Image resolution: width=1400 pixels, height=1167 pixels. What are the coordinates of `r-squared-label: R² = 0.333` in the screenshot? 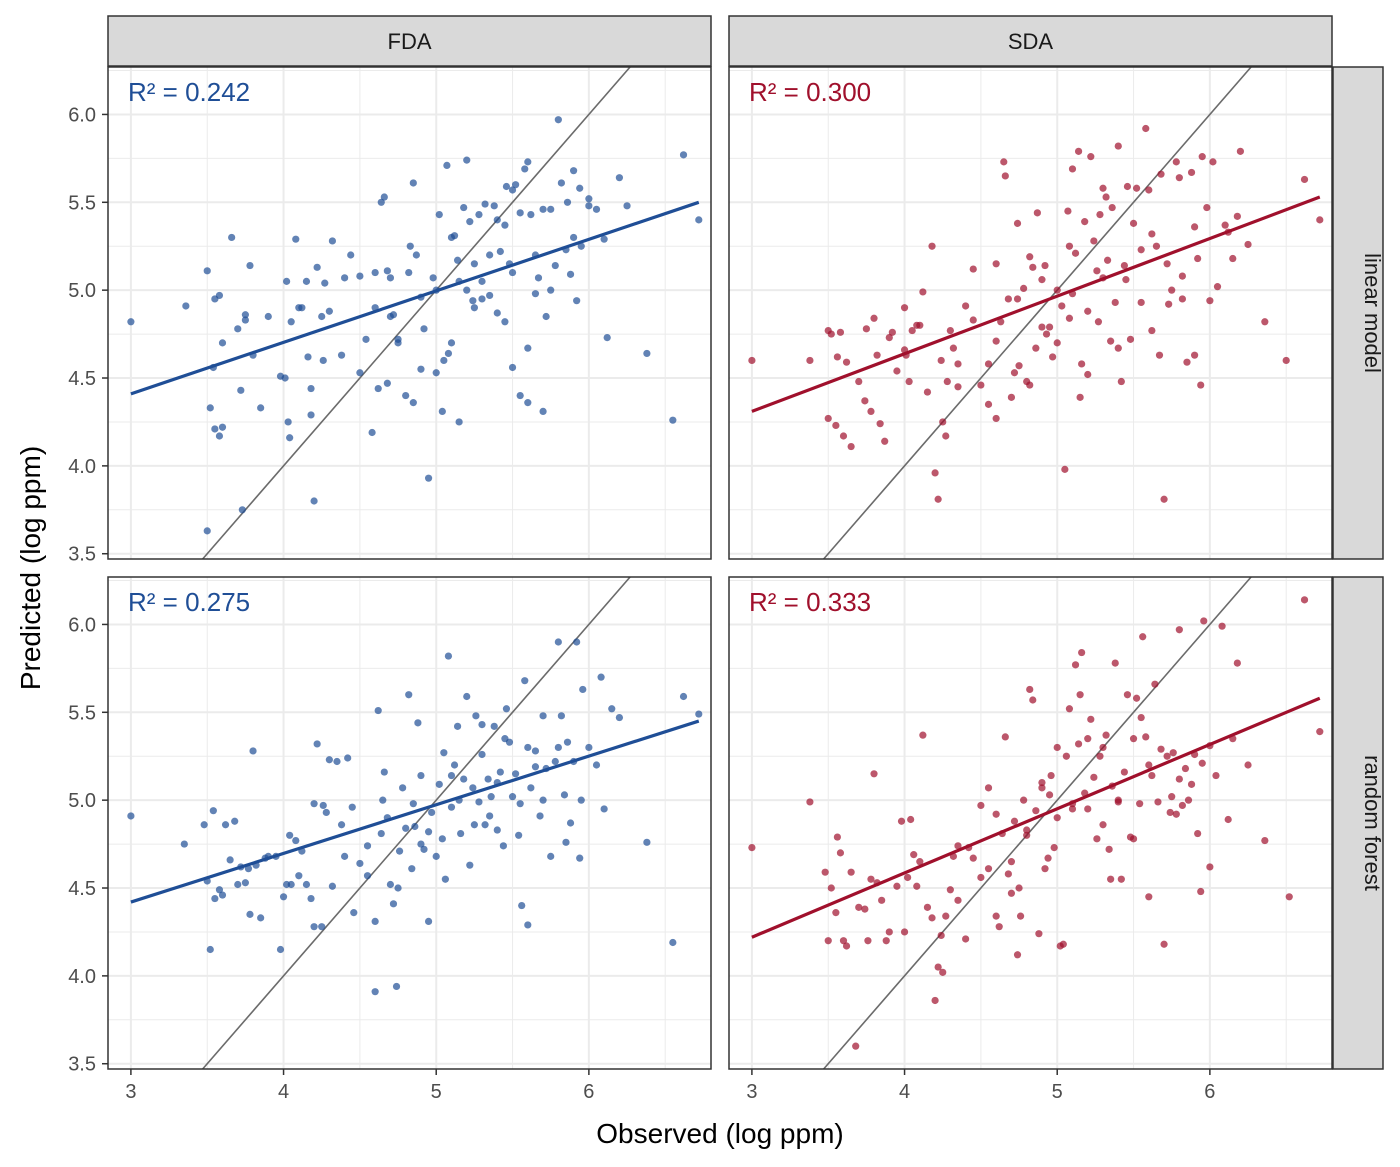 It's located at (810, 602).